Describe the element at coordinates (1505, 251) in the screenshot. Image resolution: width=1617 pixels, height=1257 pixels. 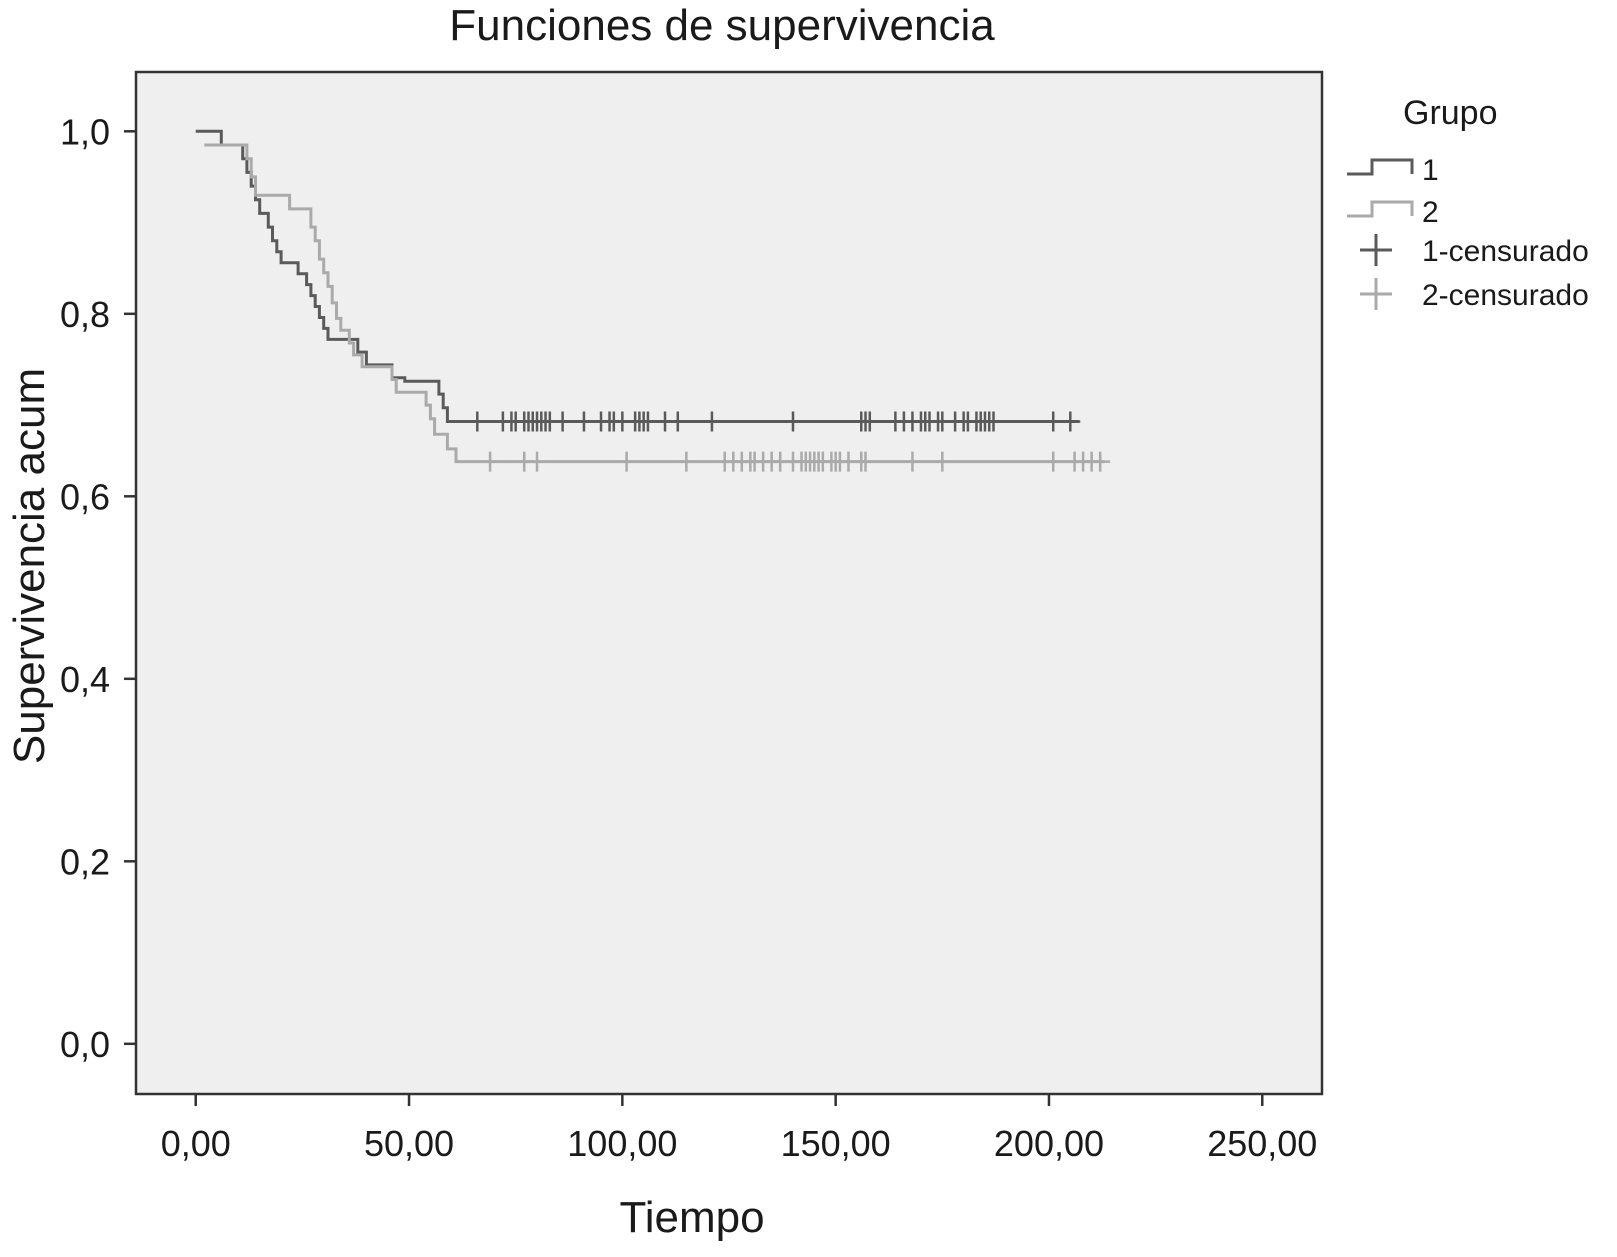
I see `legend-label-1-censurado: 1-censurado` at that location.